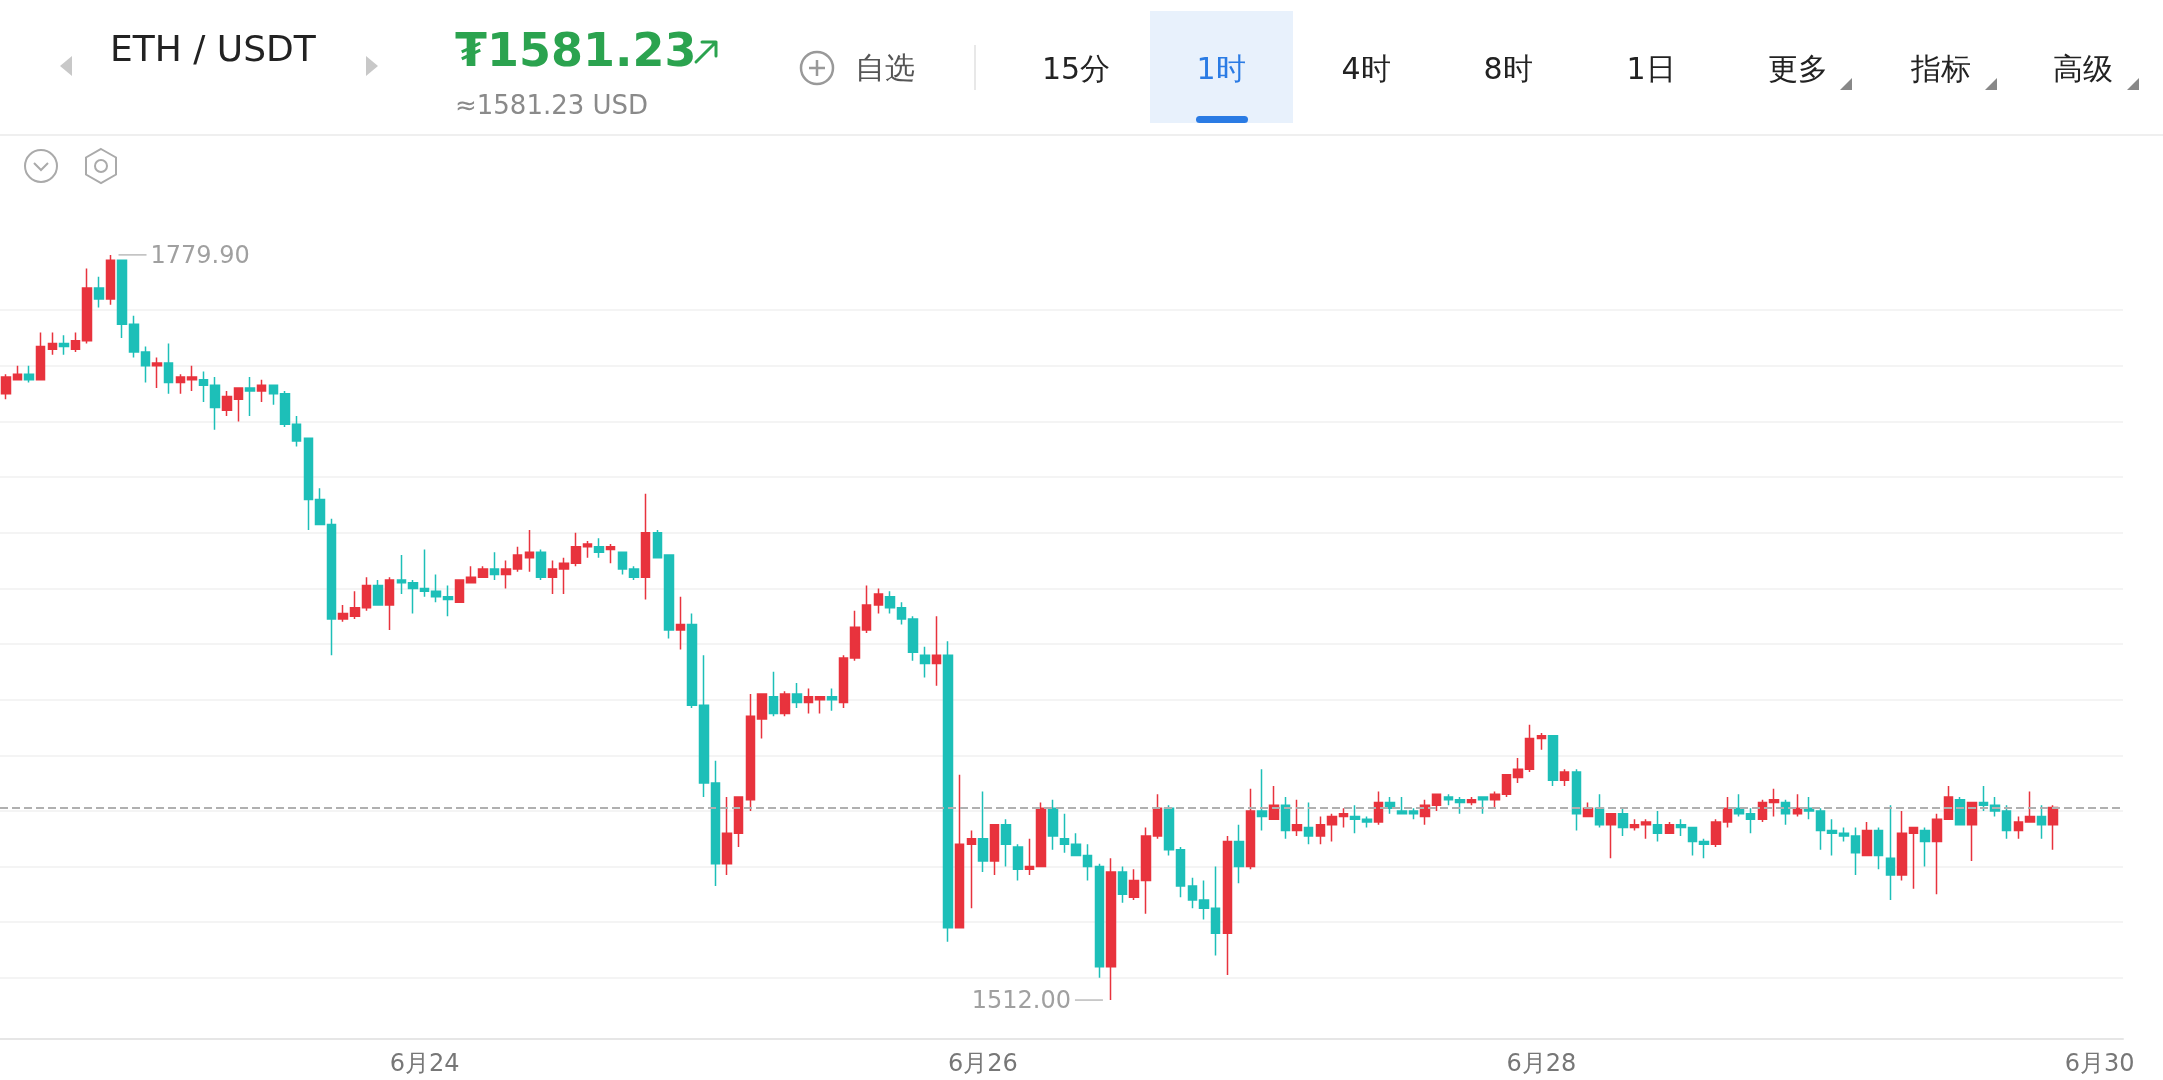  Describe the element at coordinates (1941, 68) in the screenshot. I see `text: 指标` at that location.